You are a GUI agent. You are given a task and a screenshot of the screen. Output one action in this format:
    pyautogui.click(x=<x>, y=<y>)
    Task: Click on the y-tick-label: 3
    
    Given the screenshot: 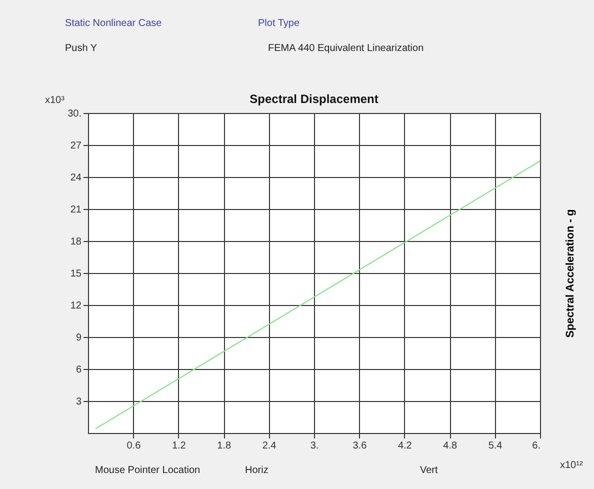 What is the action you would take?
    pyautogui.click(x=79, y=402)
    